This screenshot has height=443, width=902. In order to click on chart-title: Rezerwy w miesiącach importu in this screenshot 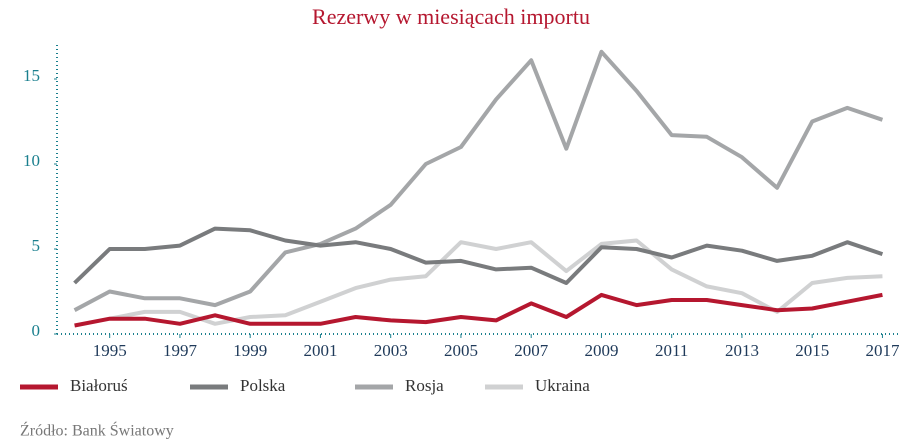, I will do `click(451, 16)`.